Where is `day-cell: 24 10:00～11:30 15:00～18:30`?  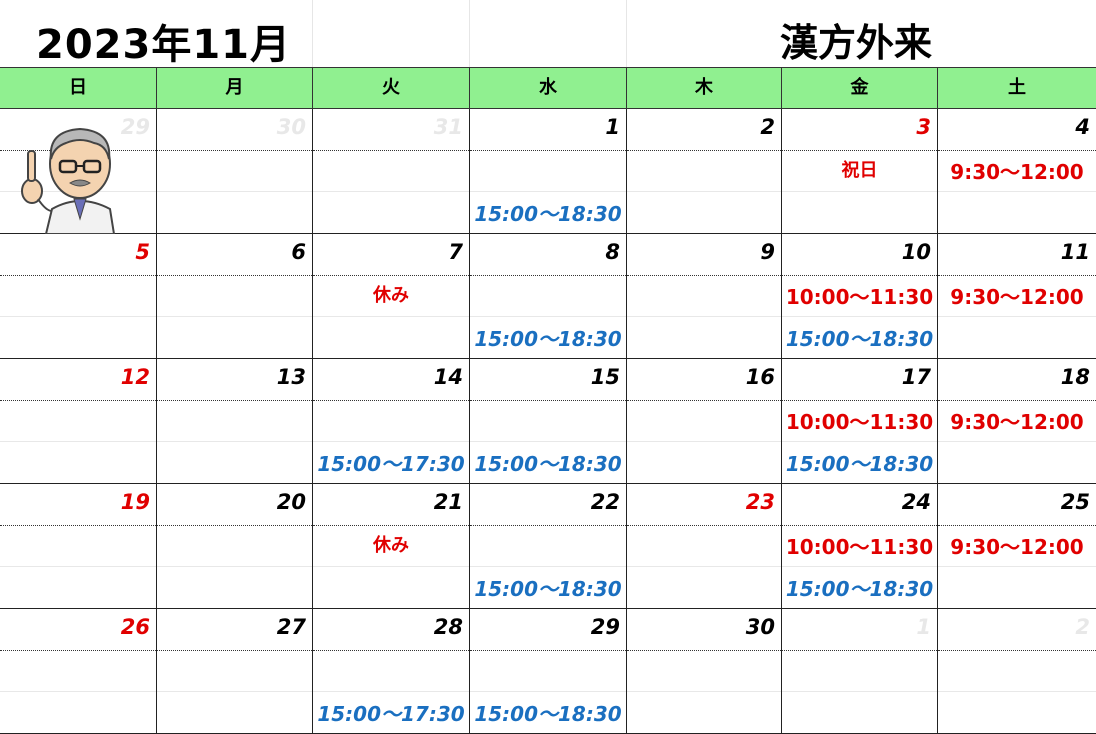
day-cell: 24 10:00～11:30 15:00～18:30 is located at coordinates (860, 546).